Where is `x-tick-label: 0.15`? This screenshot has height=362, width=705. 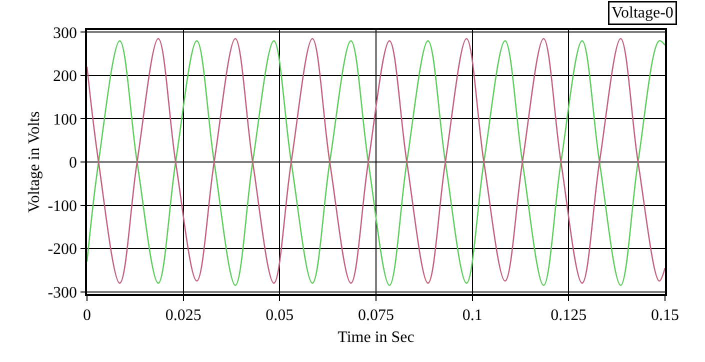
x-tick-label: 0.15 is located at coordinates (665, 315).